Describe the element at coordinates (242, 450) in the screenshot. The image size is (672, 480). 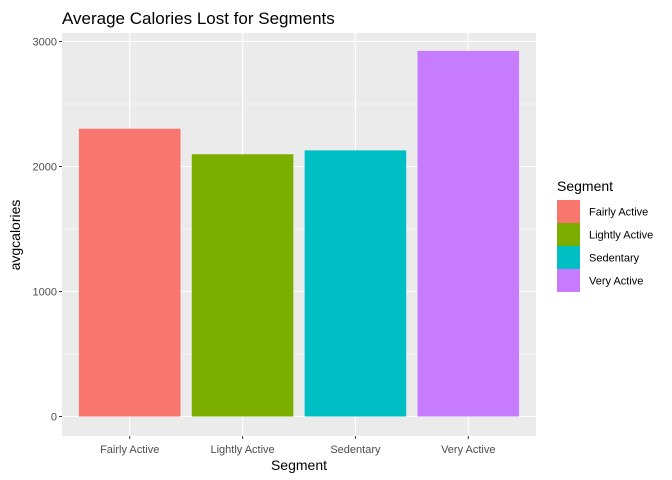
I see `x-tick-label: Lightly Active` at that location.